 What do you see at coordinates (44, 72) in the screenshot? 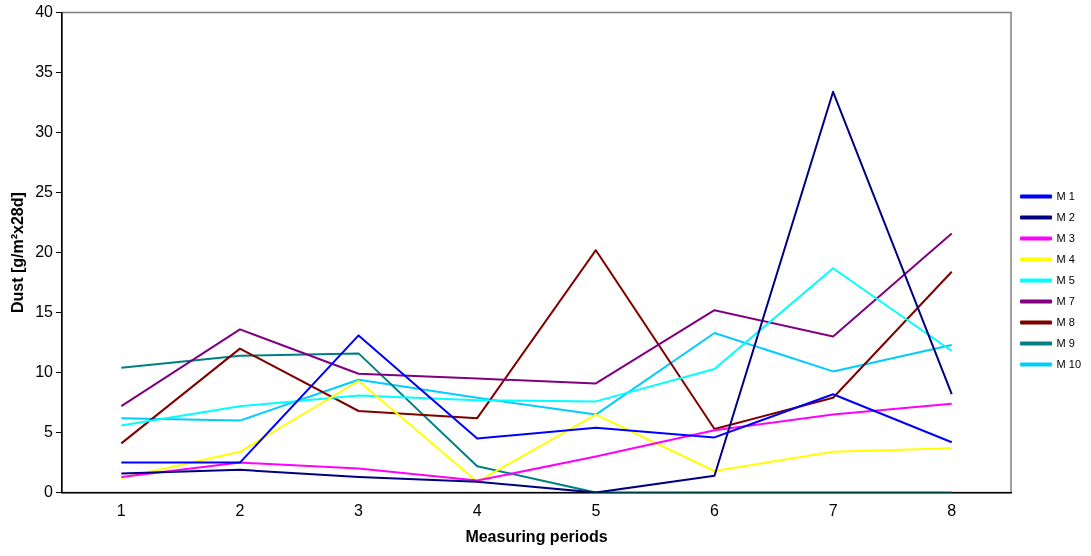
I see `y-tick-label: 35` at bounding box center [44, 72].